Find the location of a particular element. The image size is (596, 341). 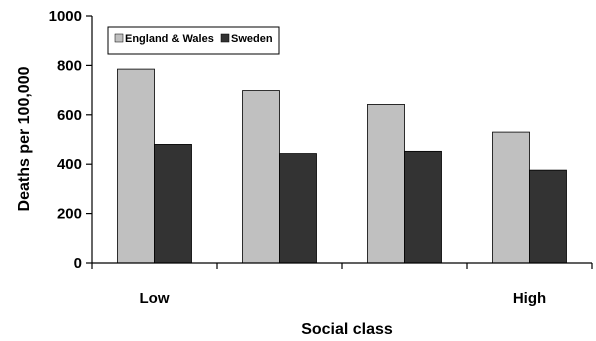

y-tick-label: 200 is located at coordinates (69, 214).